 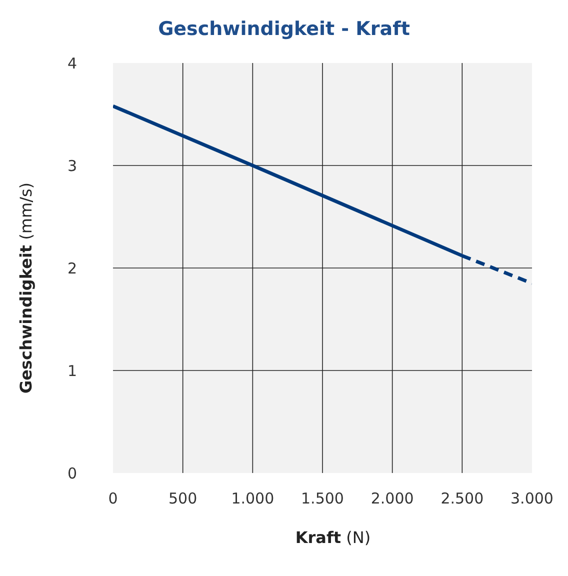 What do you see at coordinates (72, 371) in the screenshot?
I see `y-tick-label: 1` at bounding box center [72, 371].